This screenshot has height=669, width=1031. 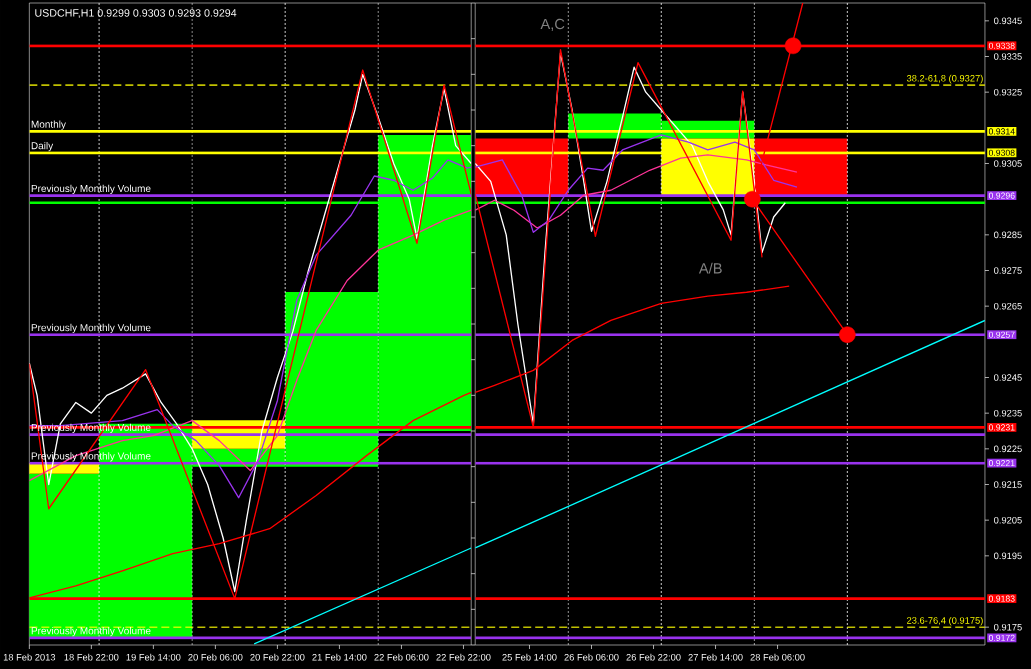 I want to click on x-tick-label: 22 Feb 06:00, so click(x=401, y=657).